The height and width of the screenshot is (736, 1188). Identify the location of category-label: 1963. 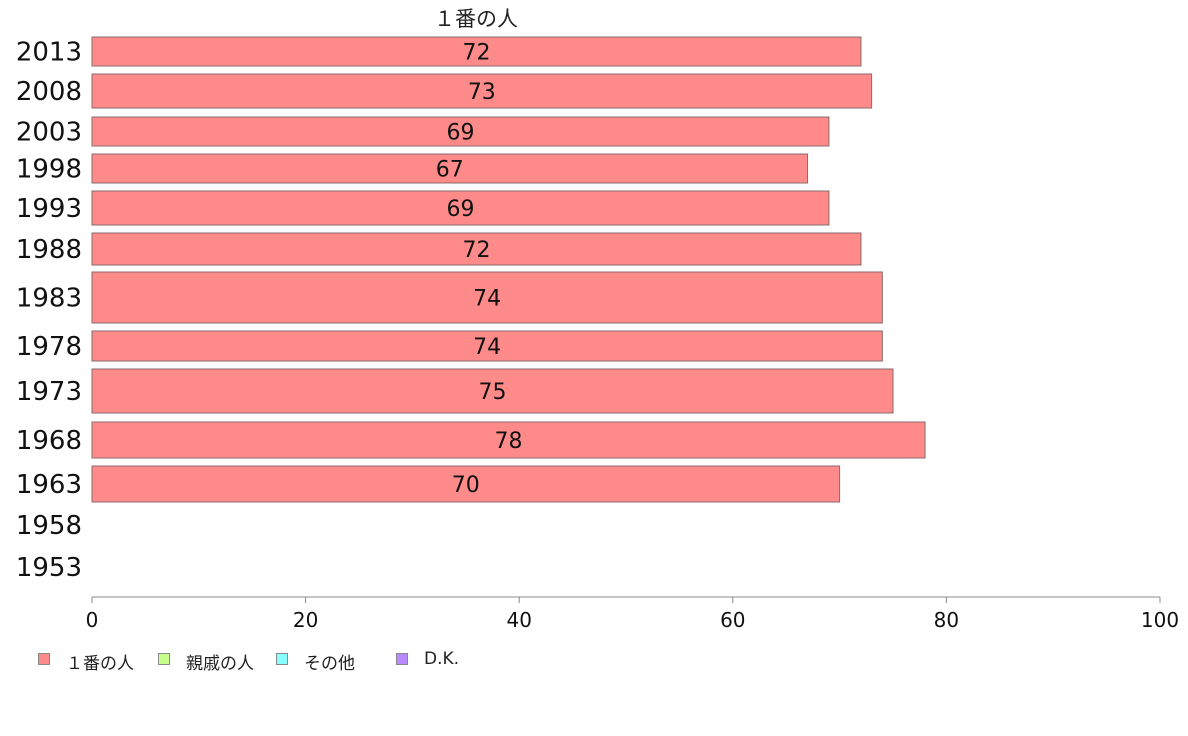
(49, 485).